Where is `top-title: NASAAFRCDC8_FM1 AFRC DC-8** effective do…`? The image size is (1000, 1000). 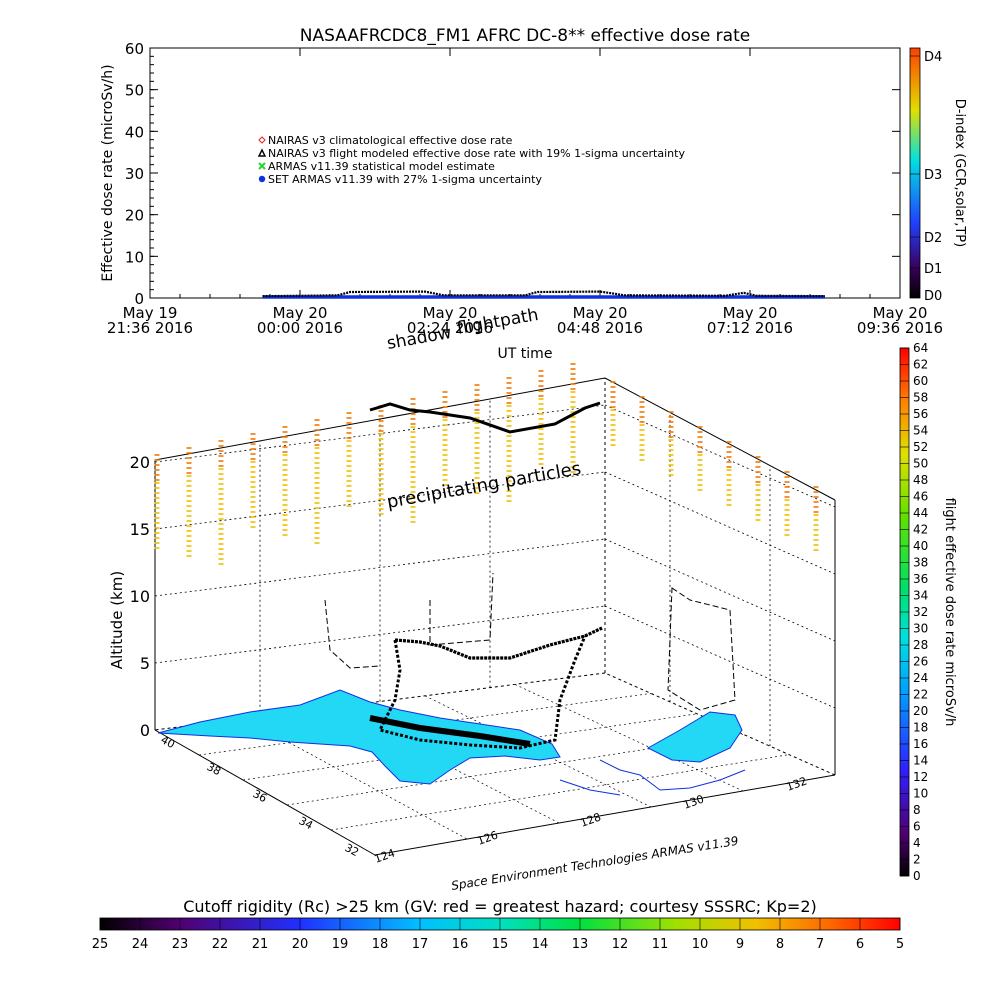 top-title: NASAAFRCDC8_FM1 AFRC DC-8** effective do… is located at coordinates (525, 36).